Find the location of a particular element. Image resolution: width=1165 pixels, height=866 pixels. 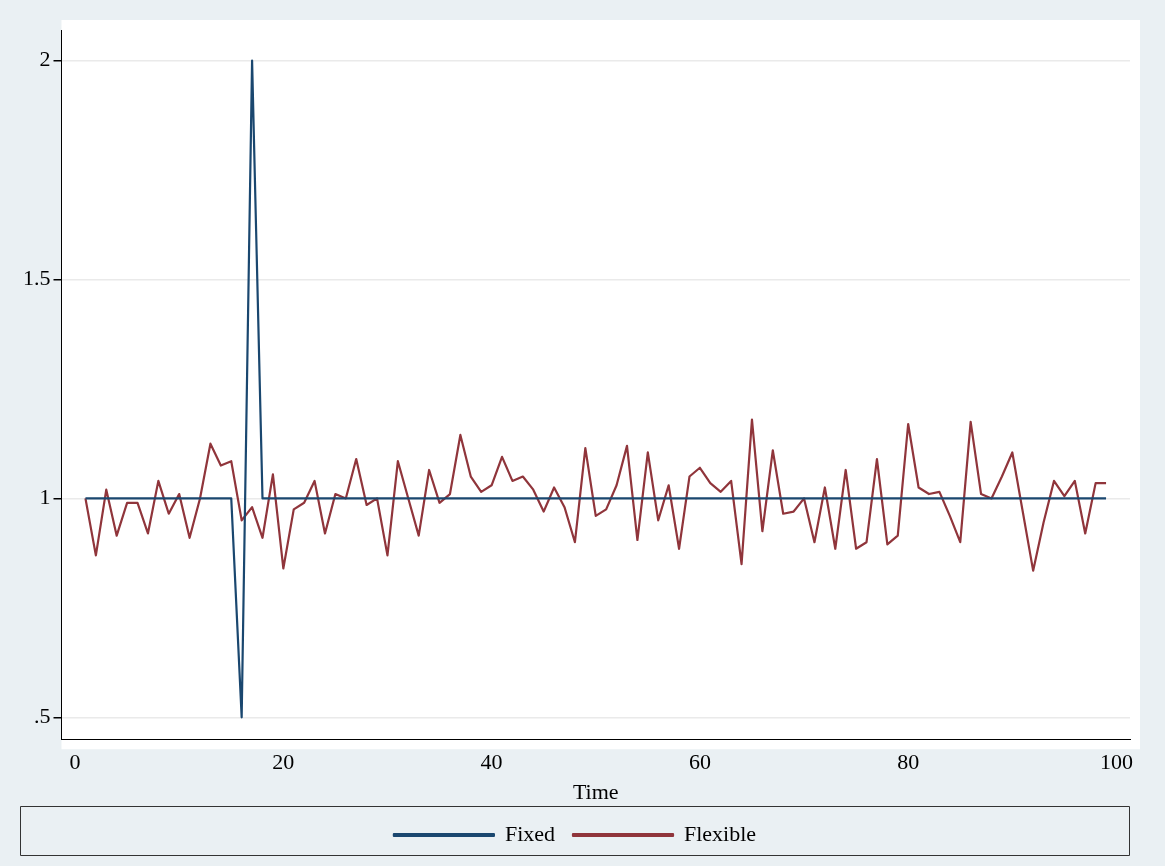

x-tick-label: 60 is located at coordinates (699, 762).